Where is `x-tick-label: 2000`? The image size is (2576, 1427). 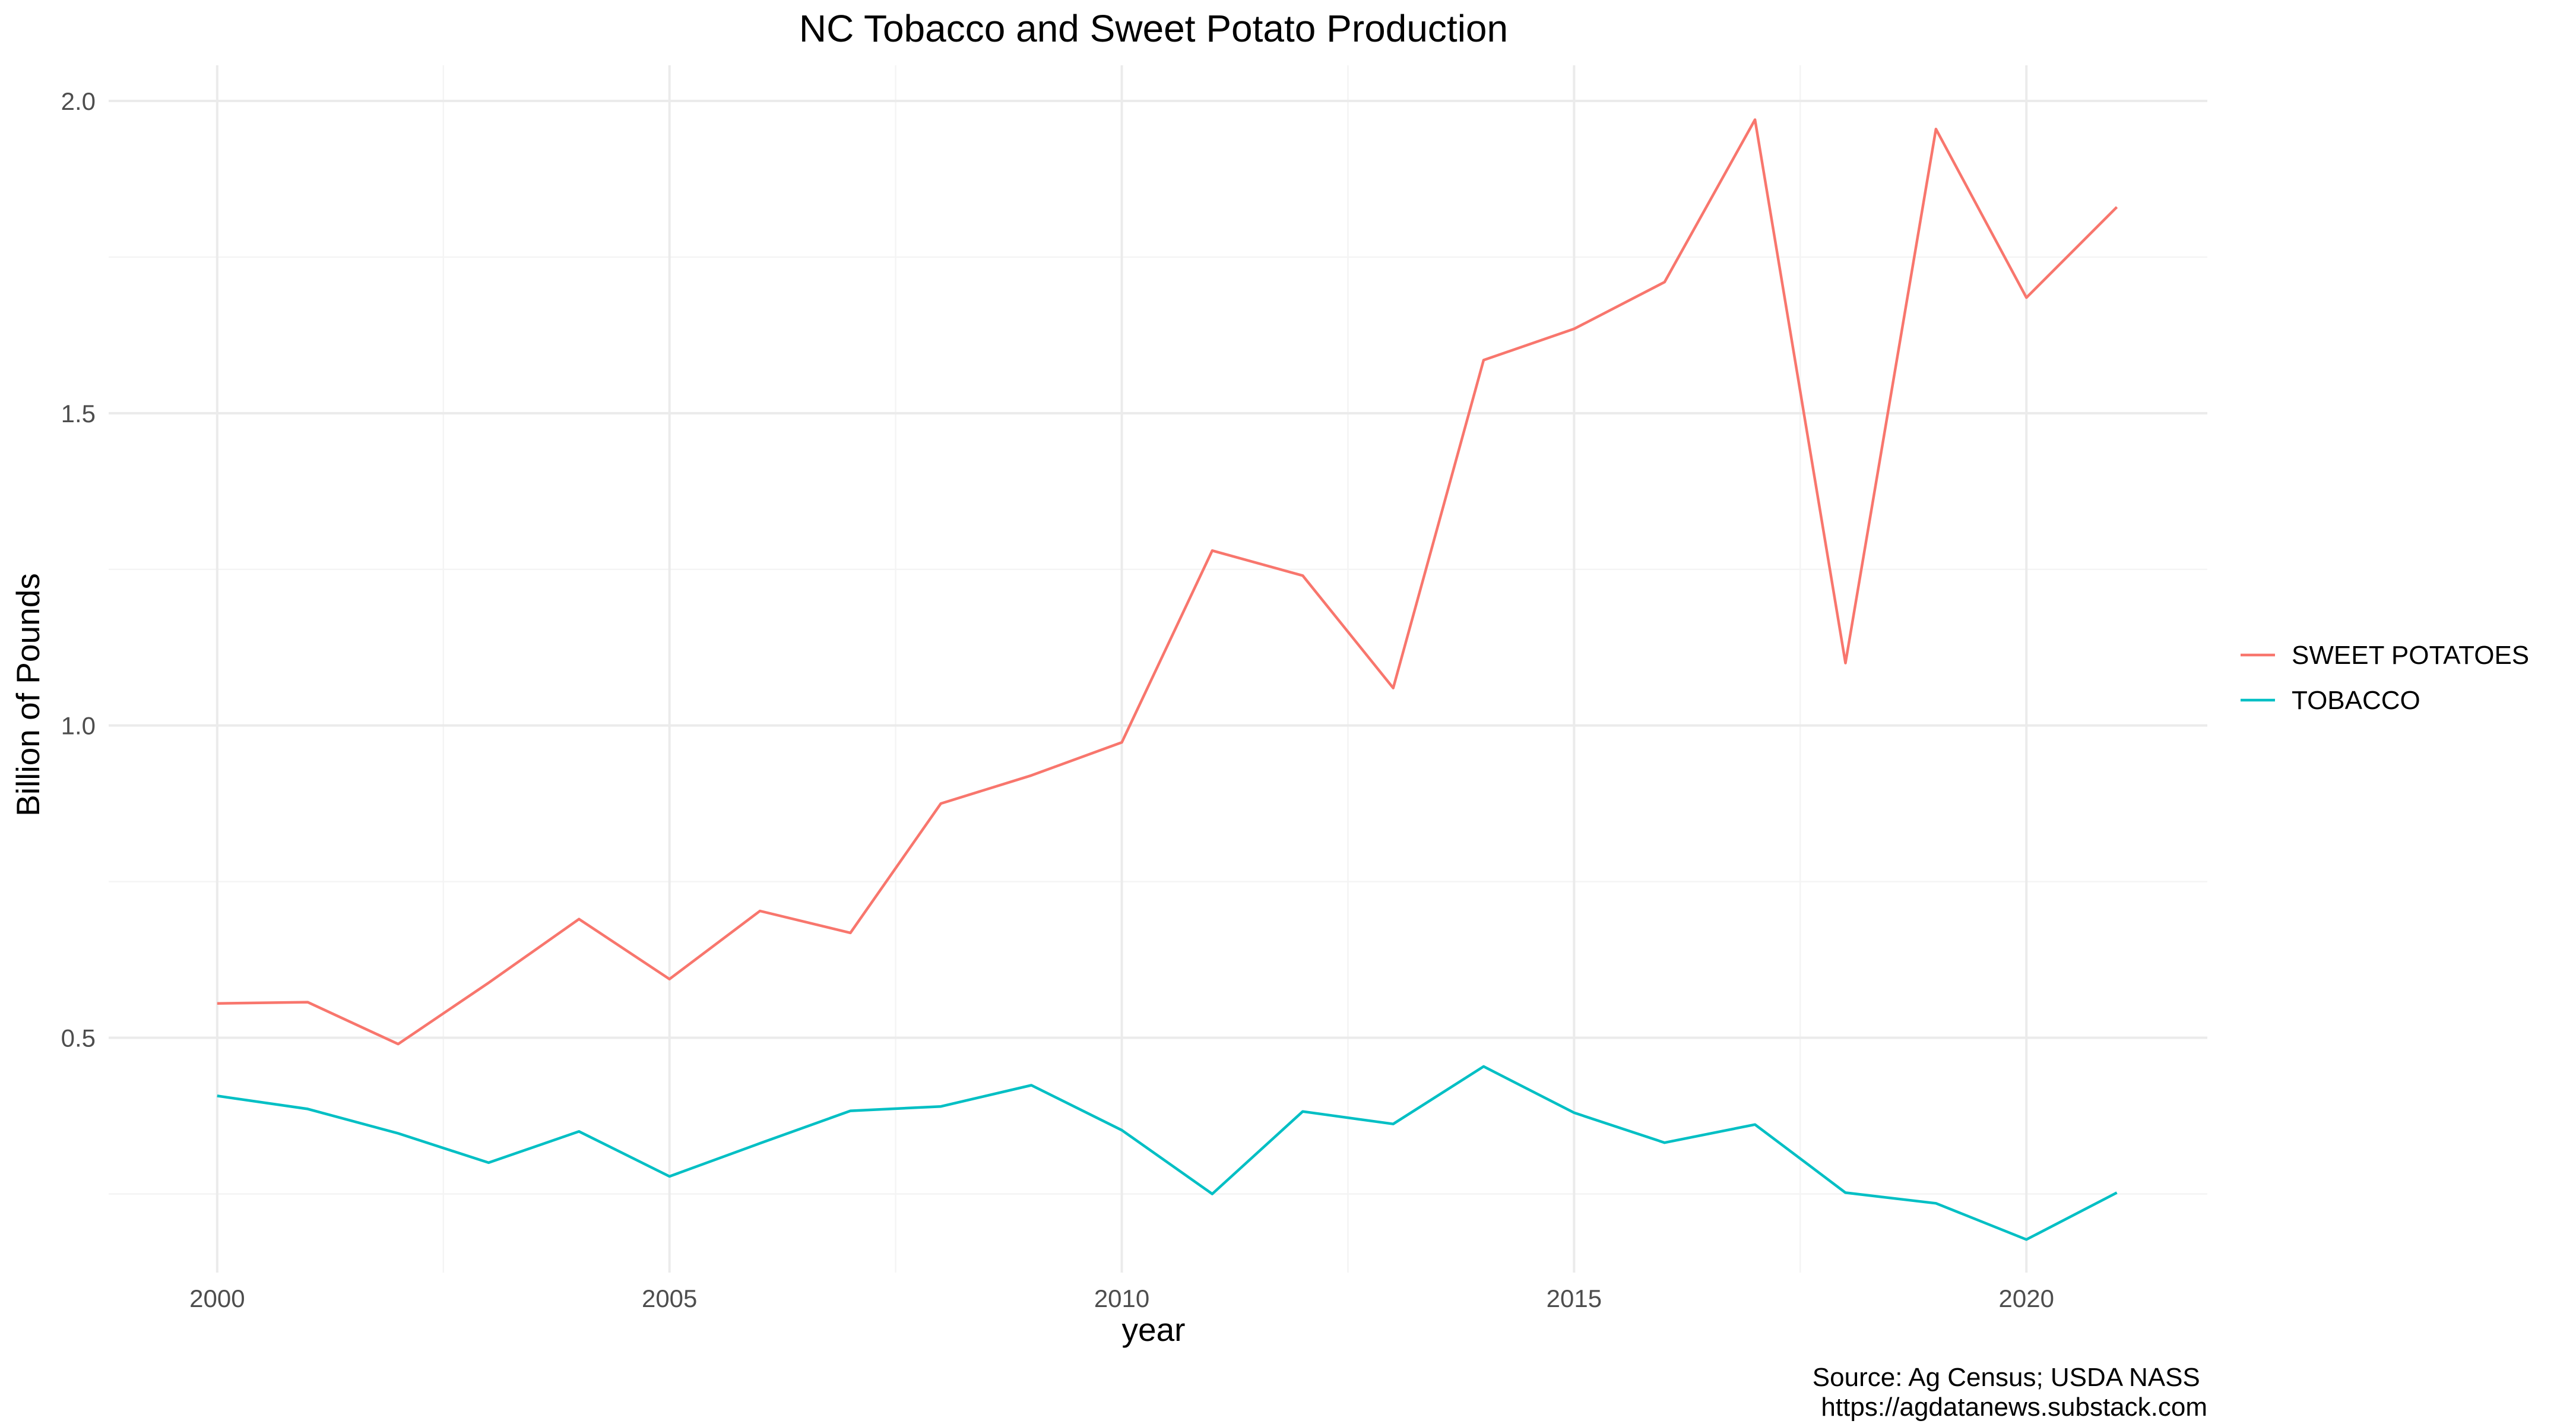
x-tick-label: 2000 is located at coordinates (217, 1298).